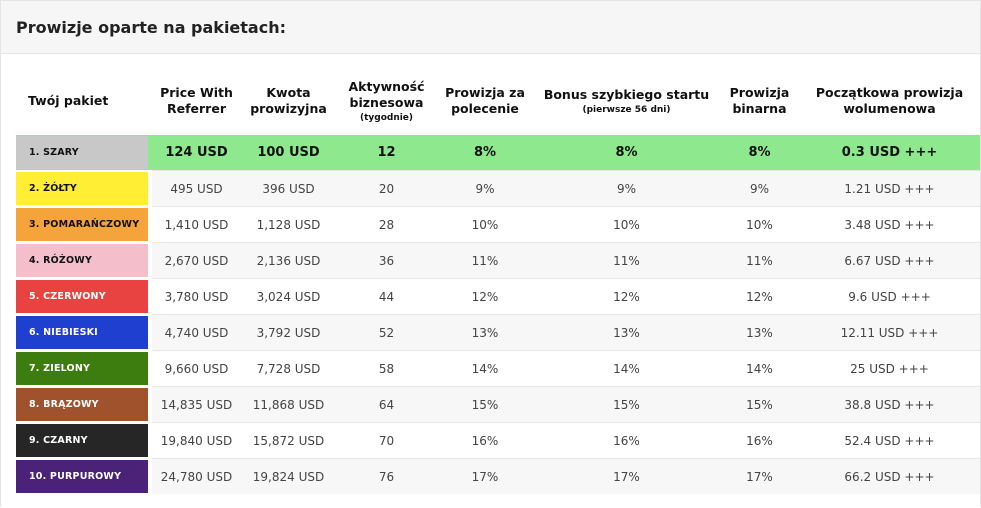 This screenshot has height=508, width=981. What do you see at coordinates (626, 476) in the screenshot?
I see `cell-fast-start: 17%` at bounding box center [626, 476].